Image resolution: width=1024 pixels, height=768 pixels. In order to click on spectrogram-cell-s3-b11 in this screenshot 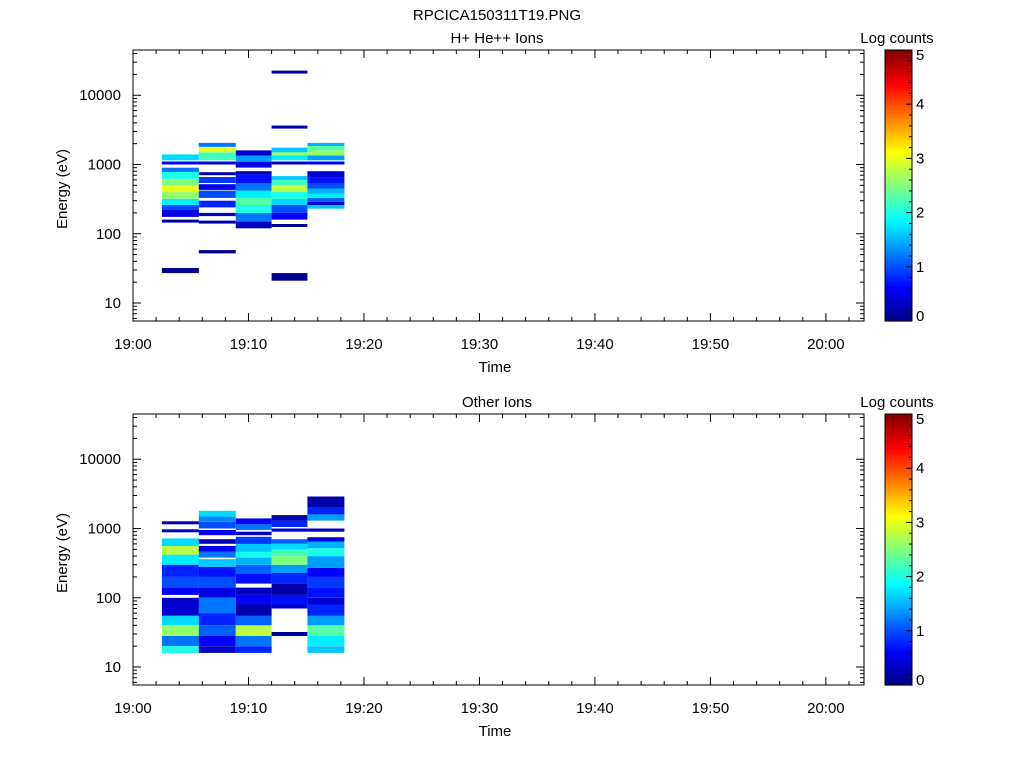, I will do `click(289, 154)`.